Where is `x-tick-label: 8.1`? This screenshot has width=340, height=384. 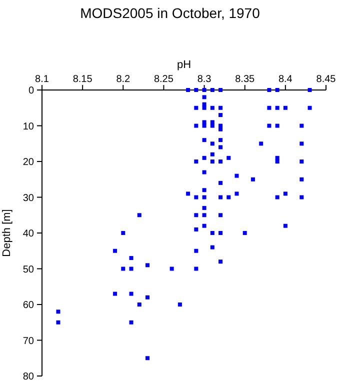
x-tick-label: 8.1 is located at coordinates (42, 79).